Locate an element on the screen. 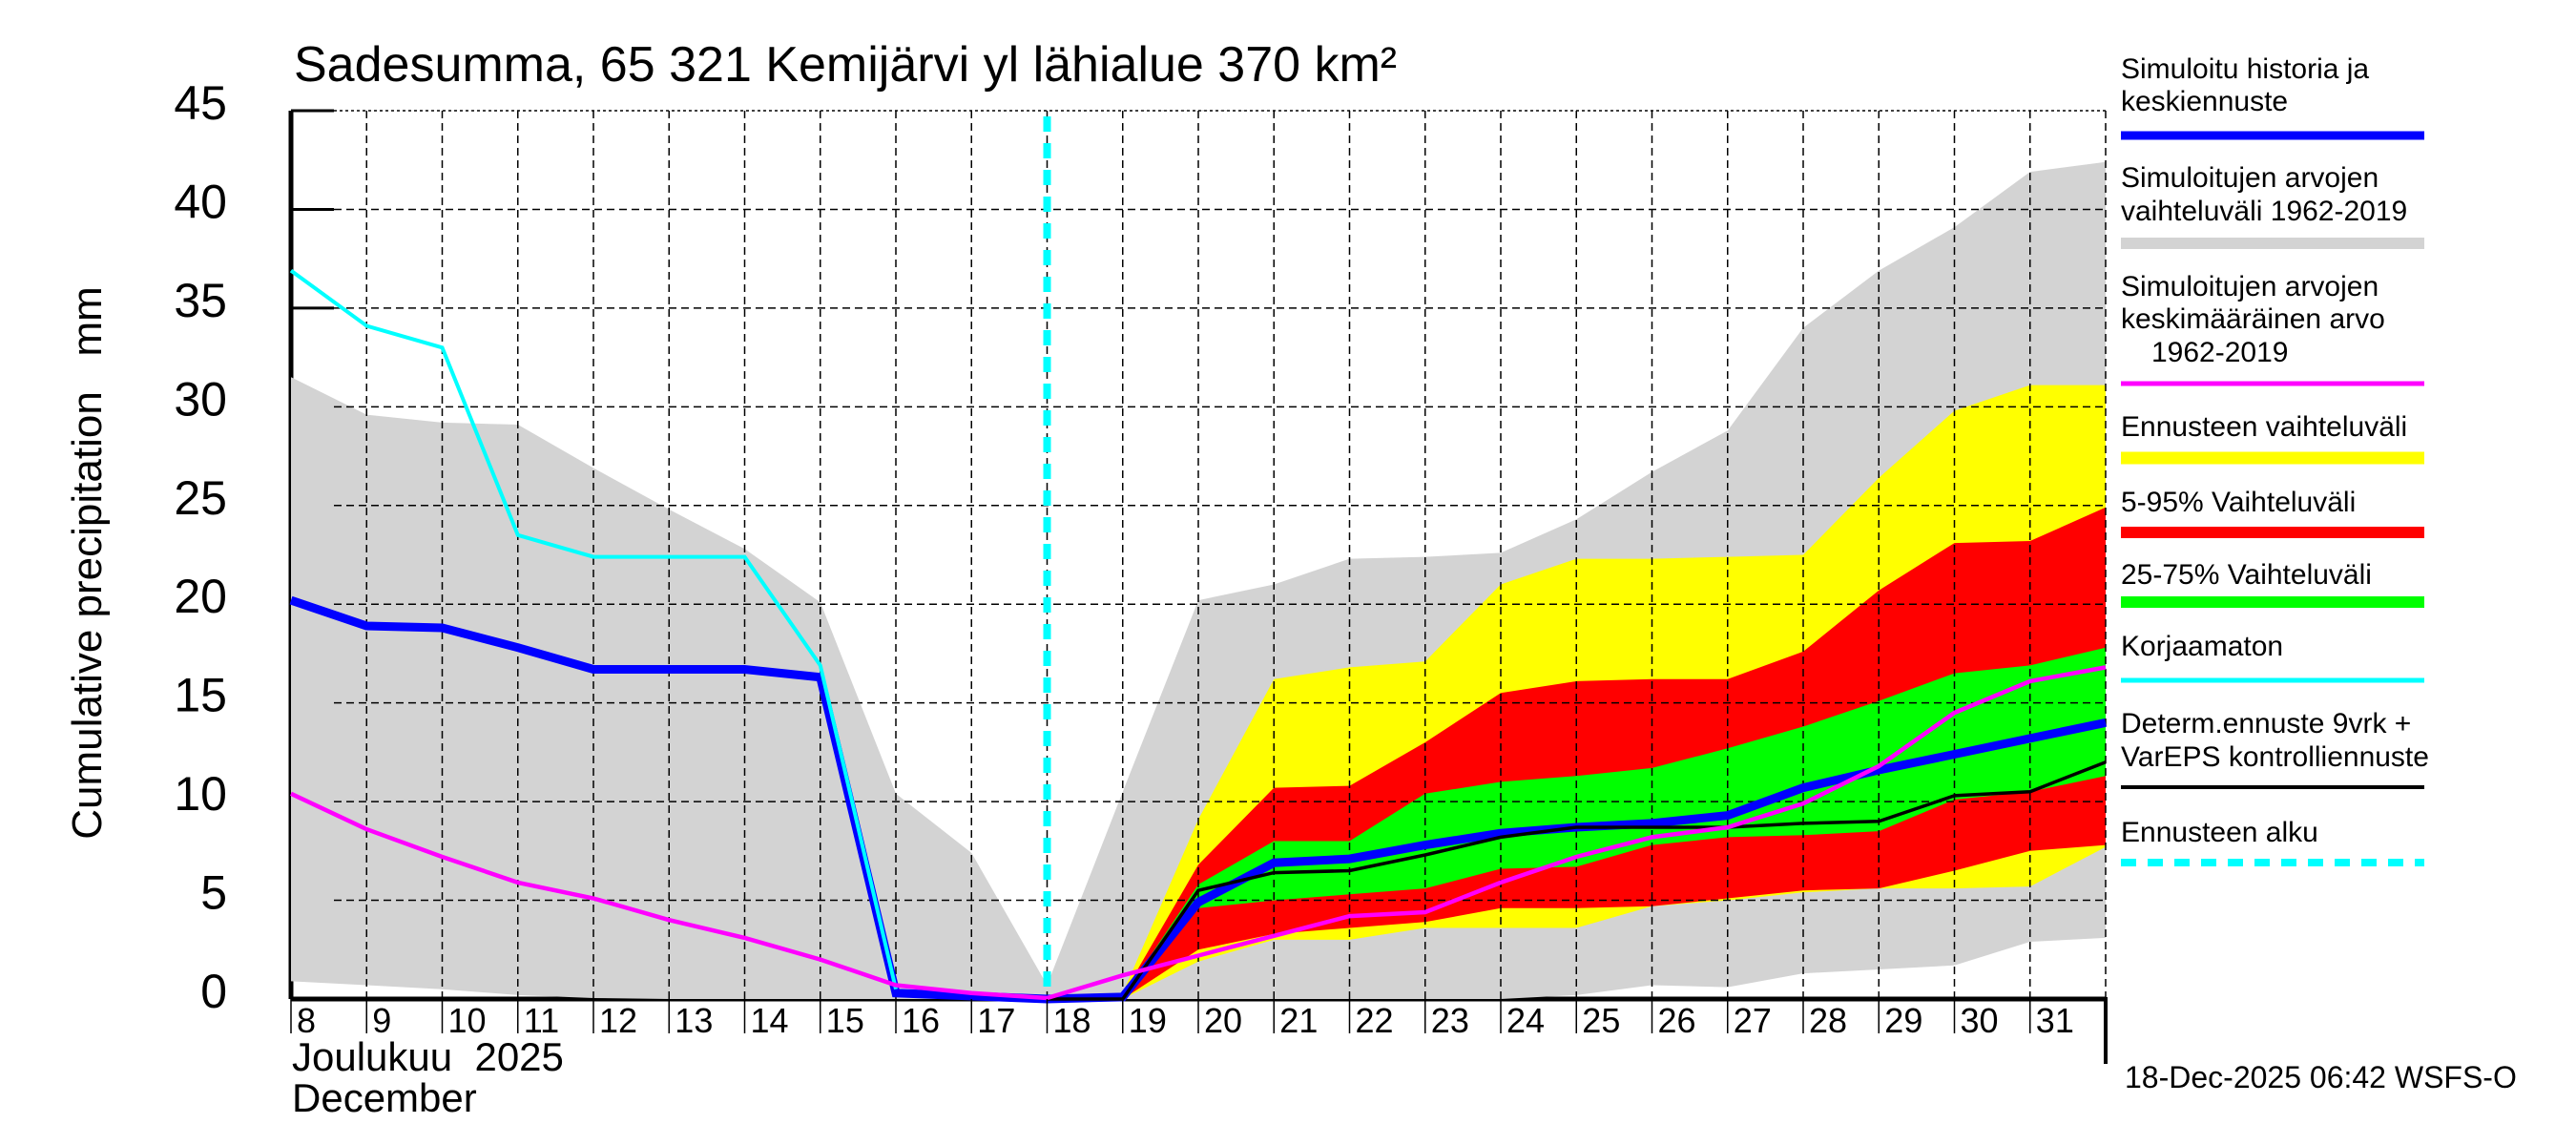  x-tick-label: 26 is located at coordinates (1677, 1021).